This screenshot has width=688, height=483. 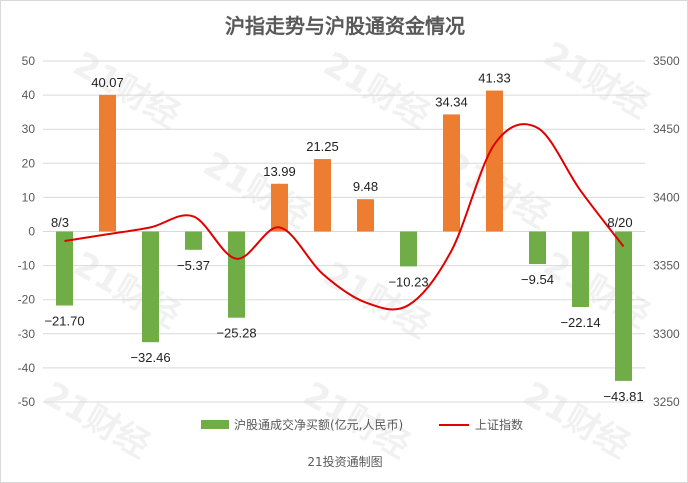 I want to click on left-tick-label: -40, so click(x=27, y=368).